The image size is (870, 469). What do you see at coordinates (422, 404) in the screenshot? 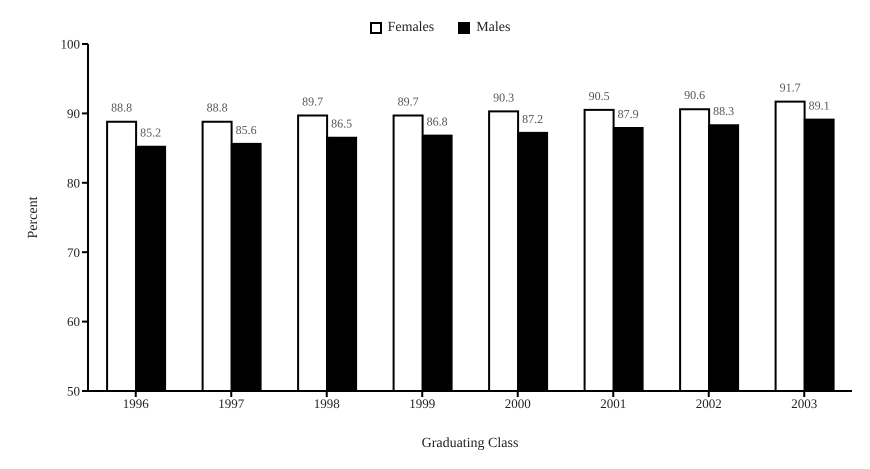
I see `x-tick-label: 1999` at bounding box center [422, 404].